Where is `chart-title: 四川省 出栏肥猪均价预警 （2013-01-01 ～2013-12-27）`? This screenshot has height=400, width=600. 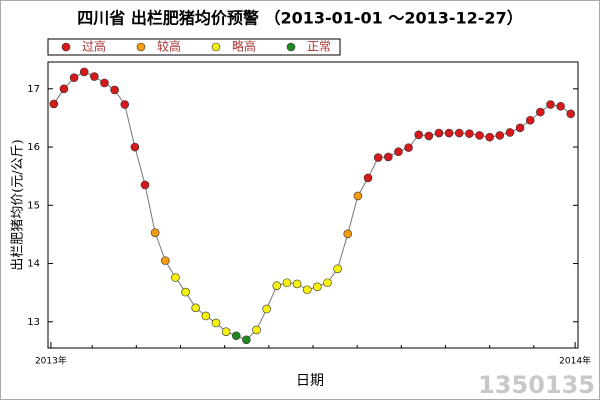 chart-title: 四川省 出栏肥猪均价预警 （2013-01-01 ～2013-12-27） is located at coordinates (299, 18).